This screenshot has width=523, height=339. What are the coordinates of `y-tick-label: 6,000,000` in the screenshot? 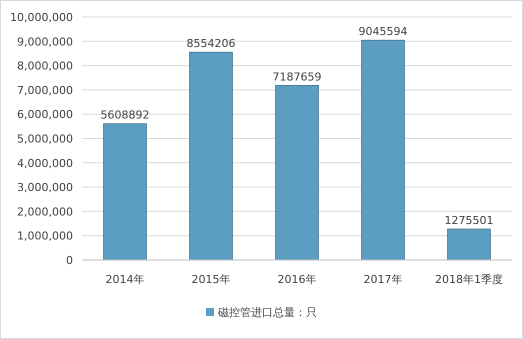 It's located at (45, 115).